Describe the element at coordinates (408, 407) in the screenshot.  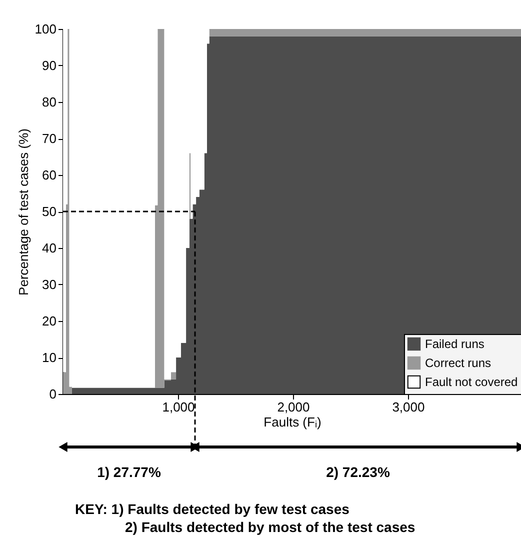
I see `x-tick-label: 3,000` at that location.